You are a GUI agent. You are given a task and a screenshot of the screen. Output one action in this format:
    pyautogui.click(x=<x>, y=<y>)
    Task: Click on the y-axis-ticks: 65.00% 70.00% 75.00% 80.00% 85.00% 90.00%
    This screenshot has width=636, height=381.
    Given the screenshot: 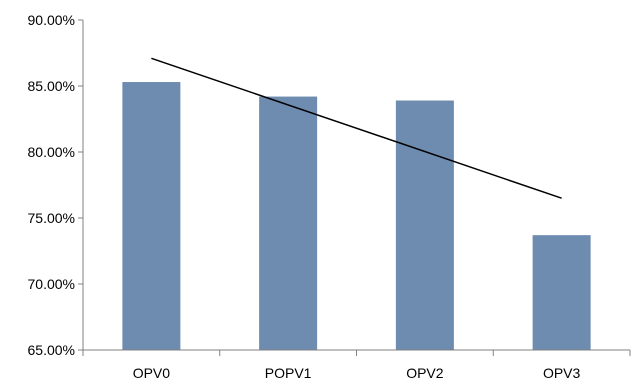 What is the action you would take?
    pyautogui.click(x=55, y=185)
    